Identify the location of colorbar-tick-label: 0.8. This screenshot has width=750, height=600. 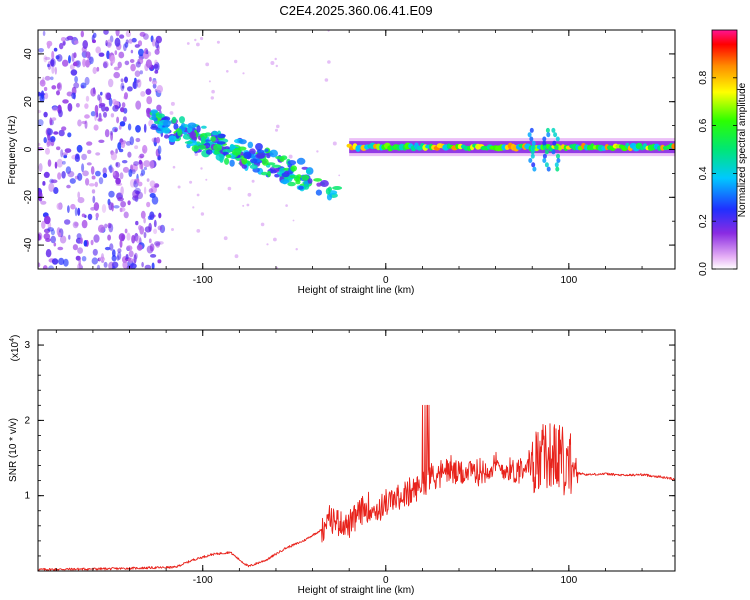
(703, 77).